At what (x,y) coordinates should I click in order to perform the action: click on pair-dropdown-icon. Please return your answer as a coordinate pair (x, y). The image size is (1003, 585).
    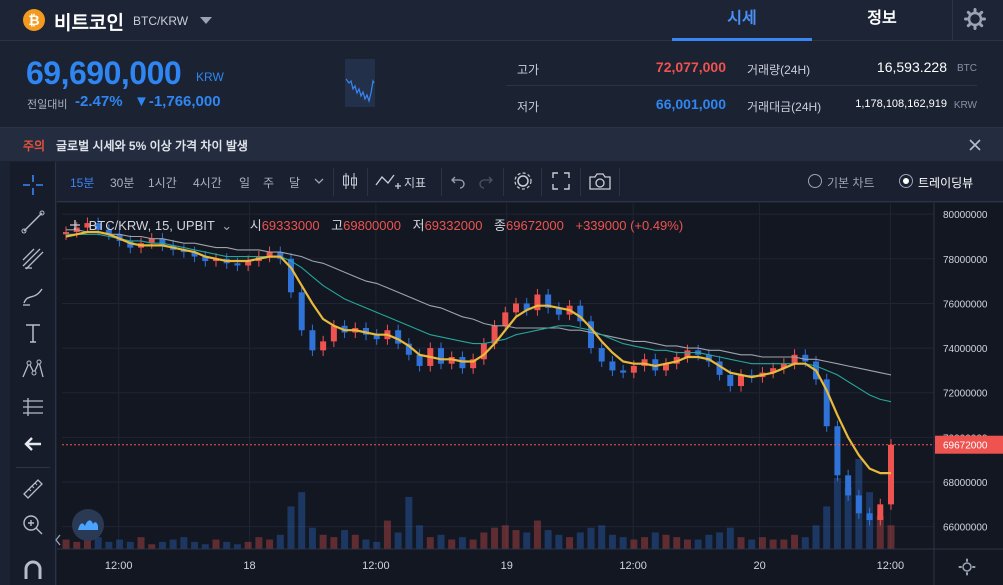
    Looking at the image, I should click on (206, 20).